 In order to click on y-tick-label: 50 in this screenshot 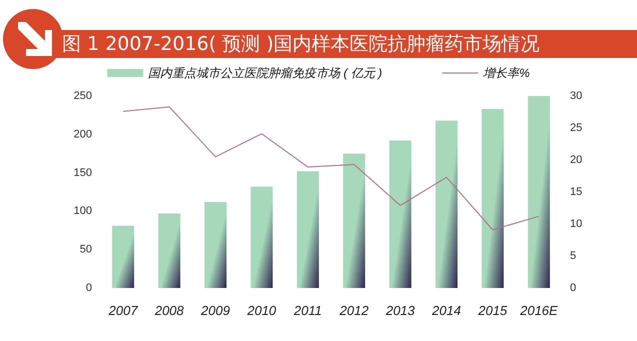, I will do `click(86, 250)`.